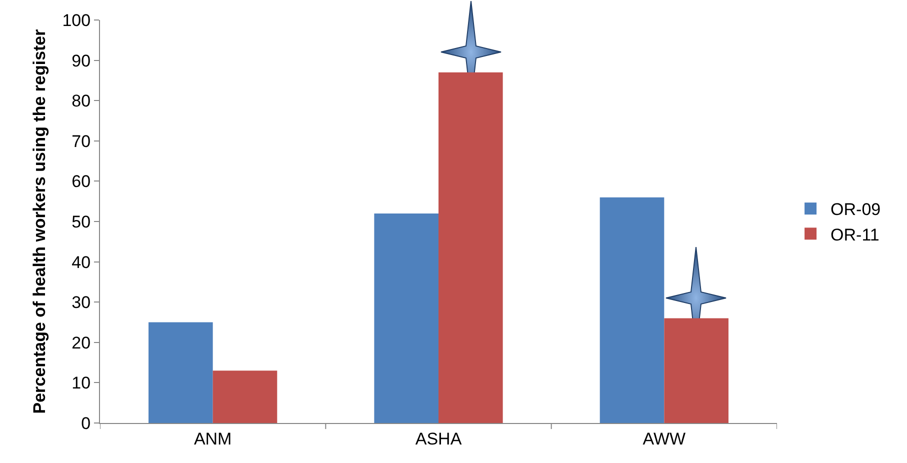 This screenshot has width=907, height=463. What do you see at coordinates (855, 234) in the screenshot?
I see `legend-label: OR-11` at bounding box center [855, 234].